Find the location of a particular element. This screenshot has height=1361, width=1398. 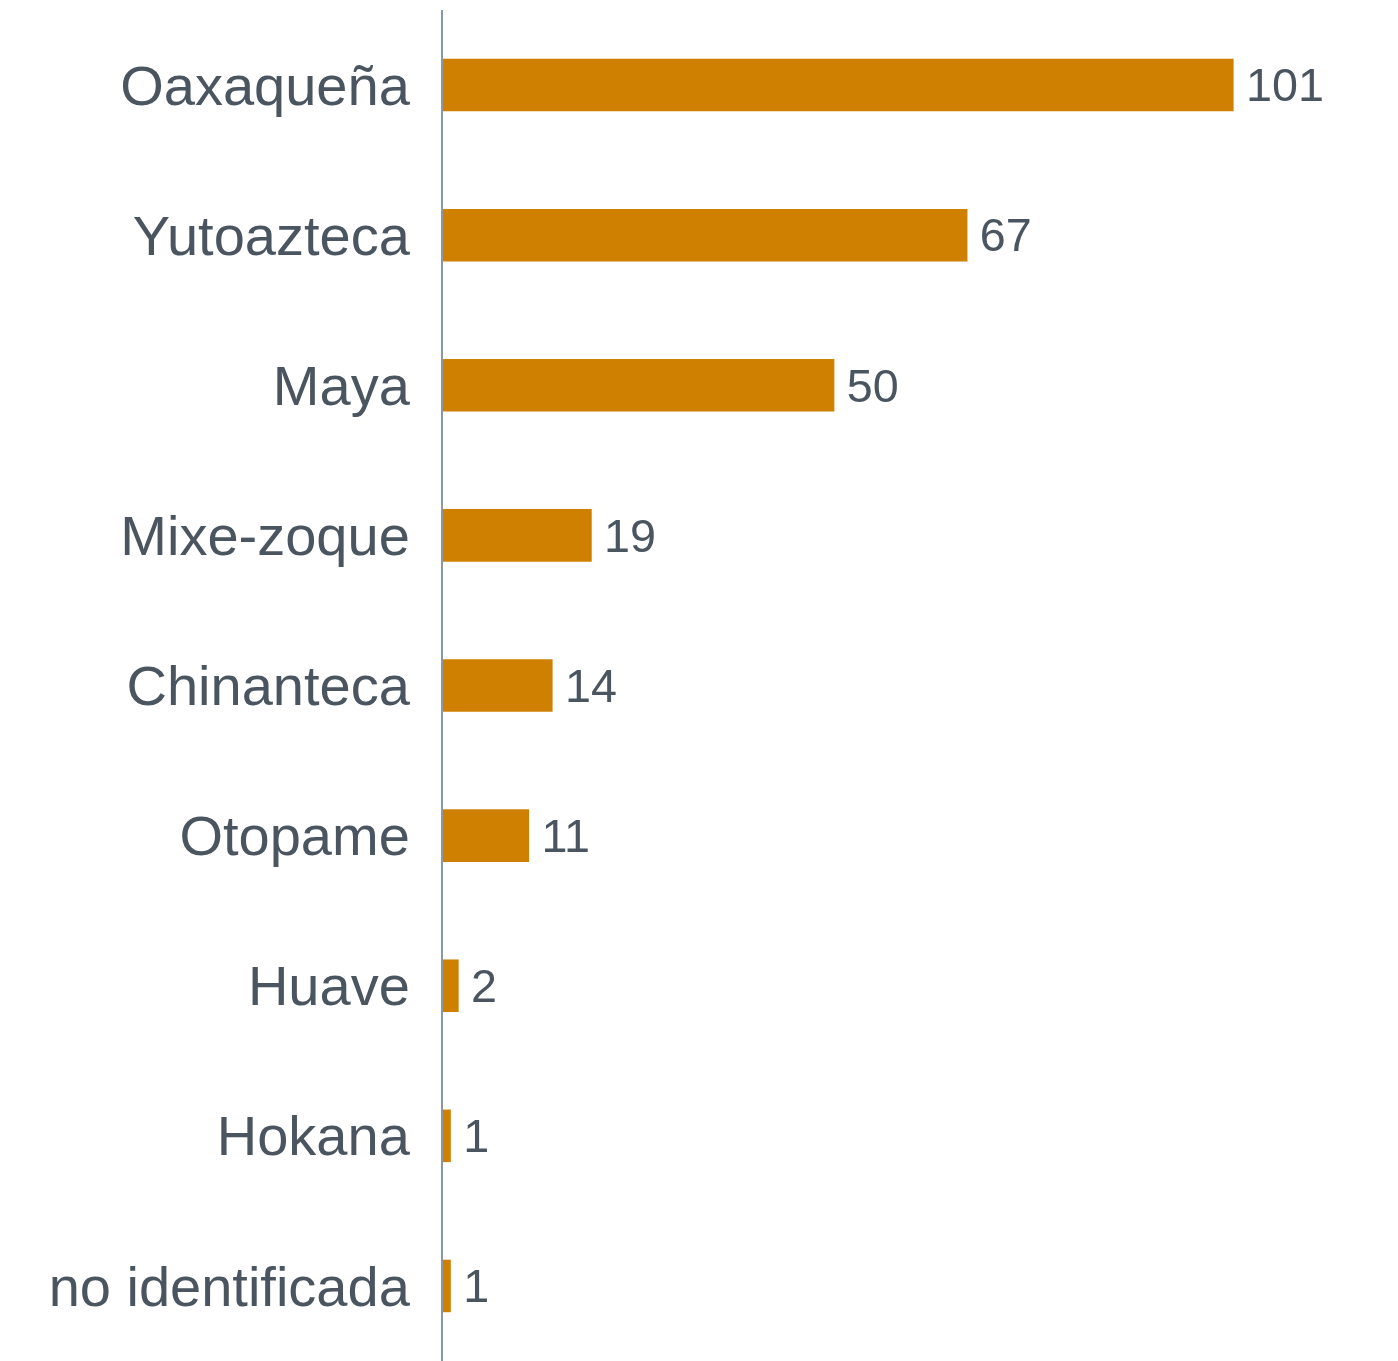

data-label: 67 is located at coordinates (1001, 235).